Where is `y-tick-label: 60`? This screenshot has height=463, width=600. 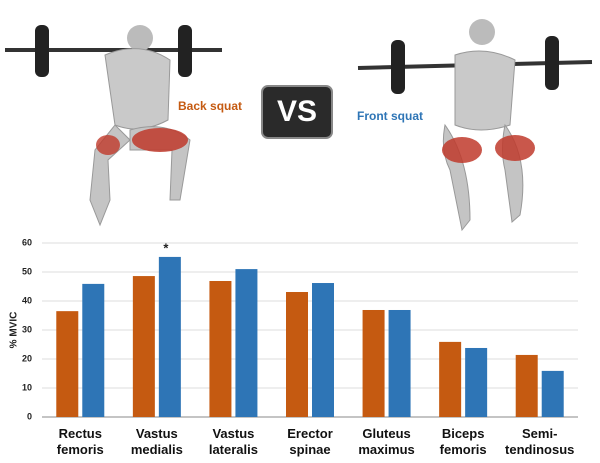
y-tick-label: 60 is located at coordinates (27, 242).